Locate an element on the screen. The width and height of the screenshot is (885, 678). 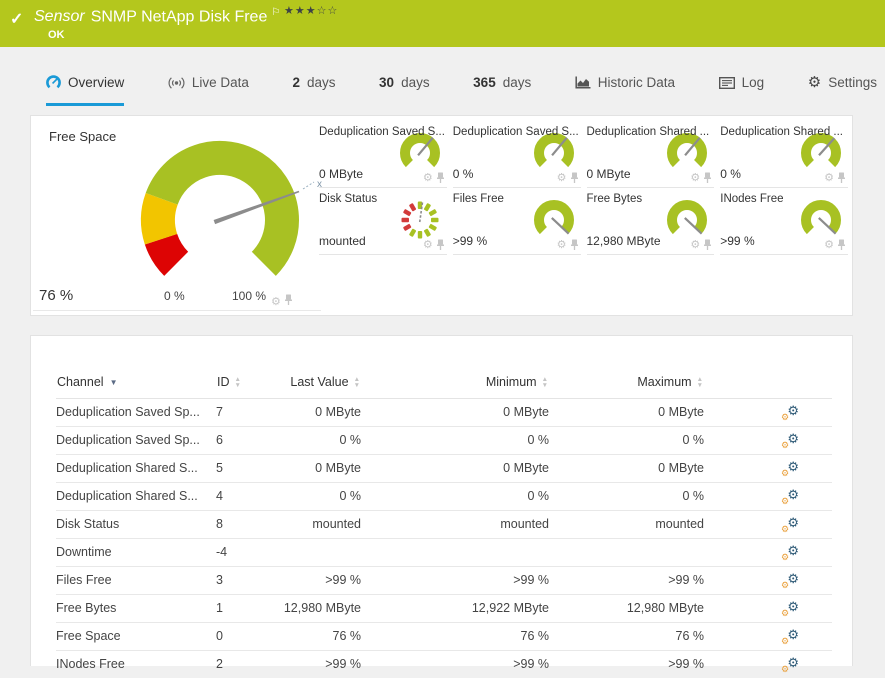
needle-marker-line is located at coordinates (308, 185).